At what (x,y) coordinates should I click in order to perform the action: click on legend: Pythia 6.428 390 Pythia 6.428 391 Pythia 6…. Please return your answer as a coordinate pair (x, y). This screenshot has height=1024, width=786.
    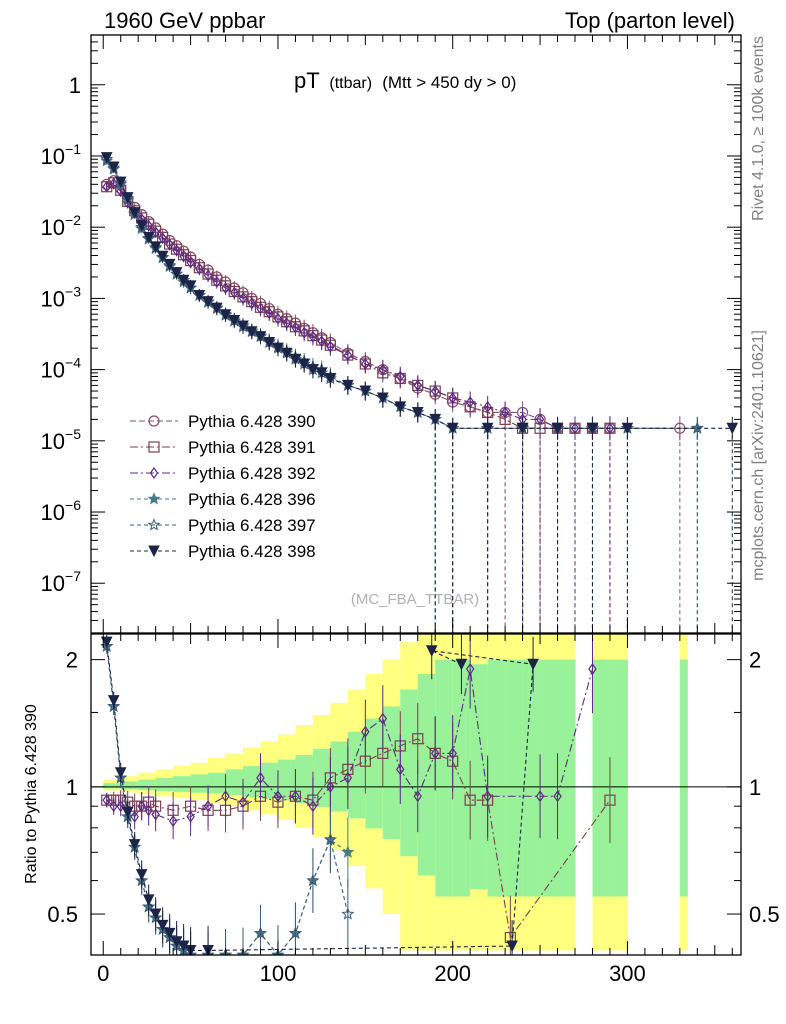
    Looking at the image, I should click on (223, 486).